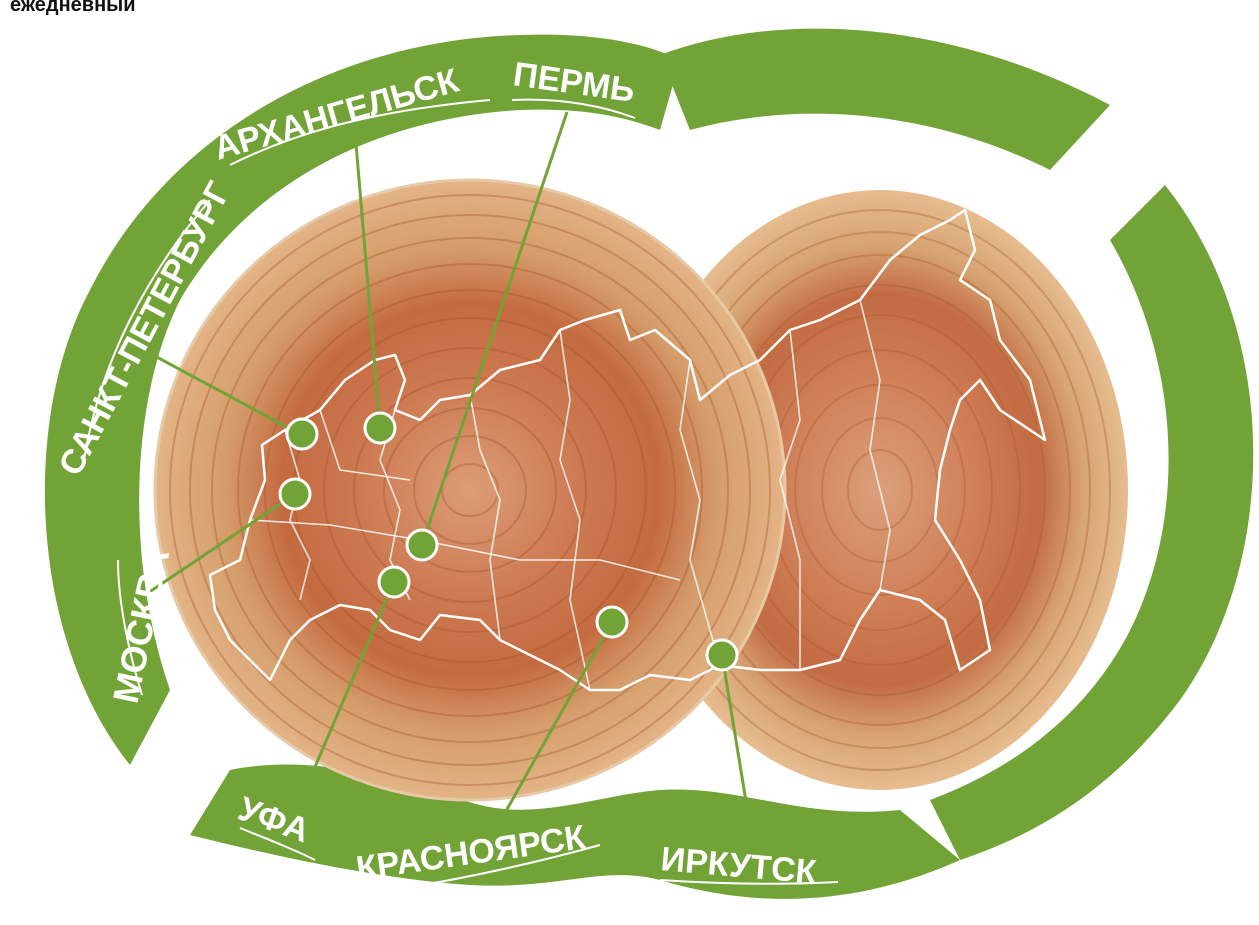  Describe the element at coordinates (508, 541) in the screenshot. I see `city-markers` at that location.